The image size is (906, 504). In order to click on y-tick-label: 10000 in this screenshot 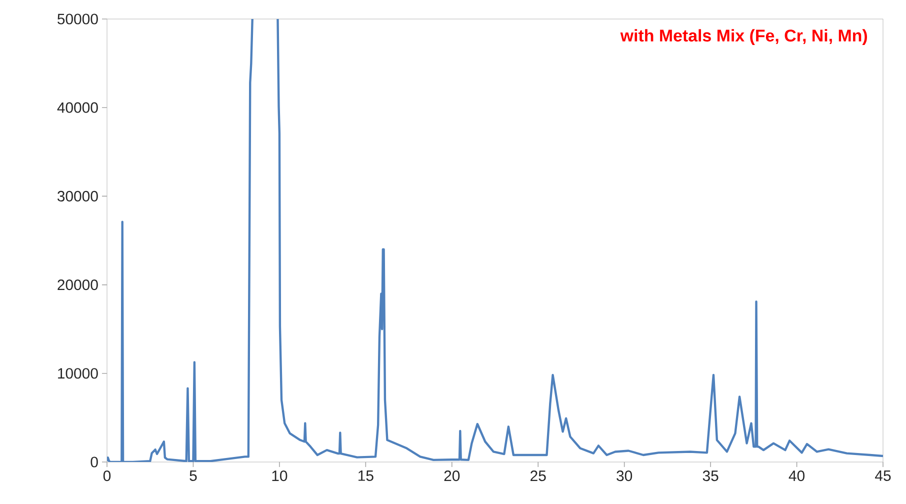, I will do `click(78, 373)`.